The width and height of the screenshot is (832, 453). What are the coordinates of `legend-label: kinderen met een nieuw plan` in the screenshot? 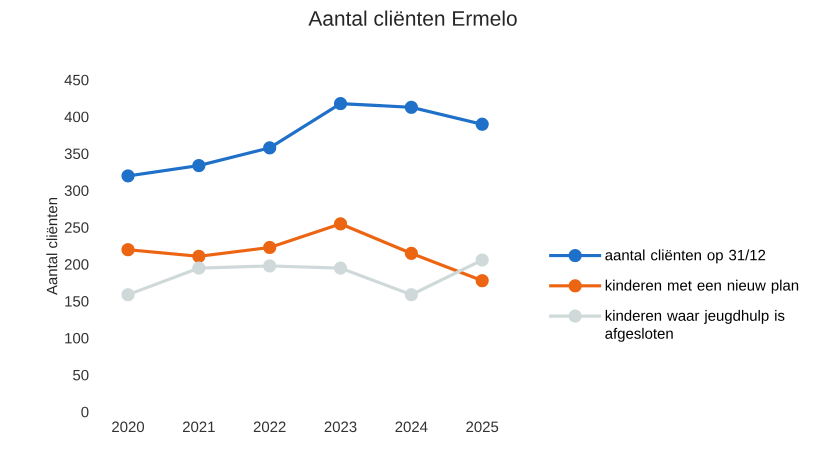 It's located at (702, 287).